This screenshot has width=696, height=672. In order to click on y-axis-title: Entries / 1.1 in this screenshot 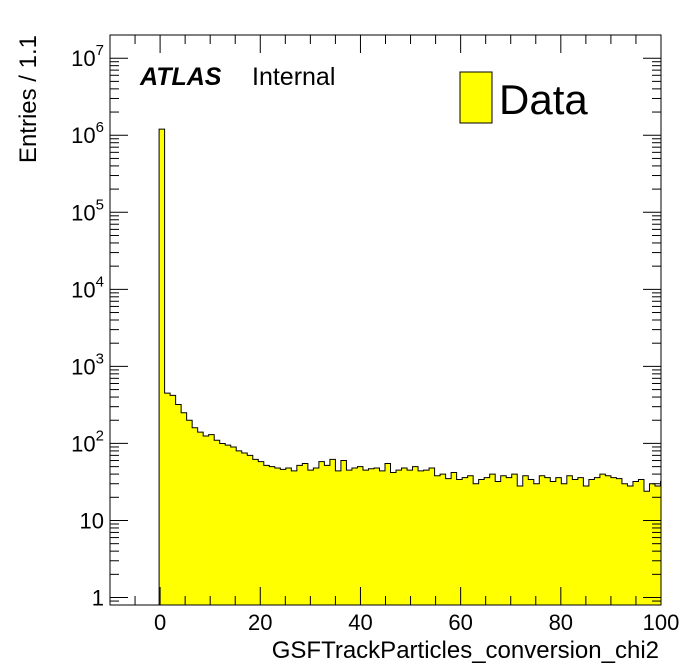, I will do `click(28, 99)`.